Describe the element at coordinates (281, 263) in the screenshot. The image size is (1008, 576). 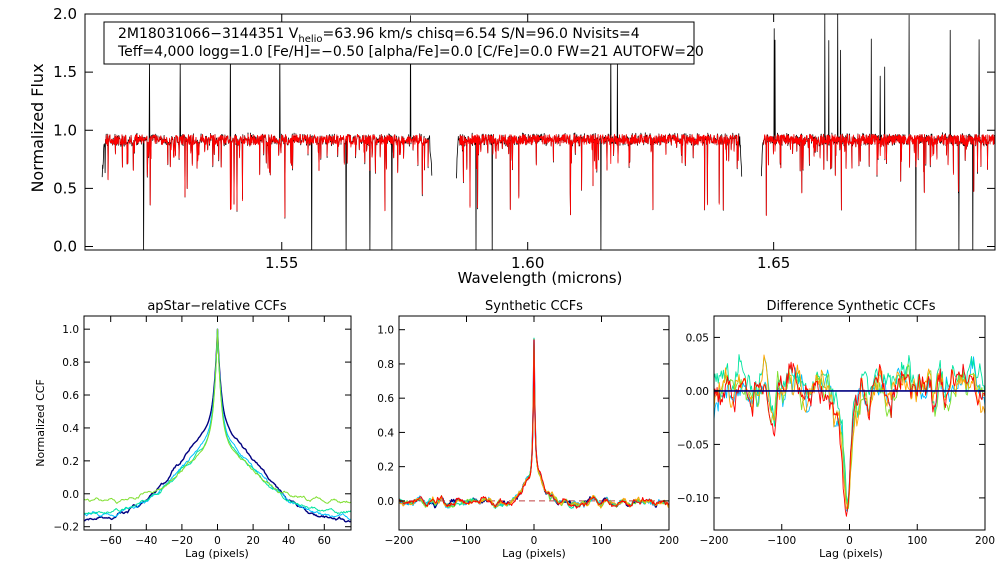
I see `spectrum-x-tick-label: 1.55` at that location.